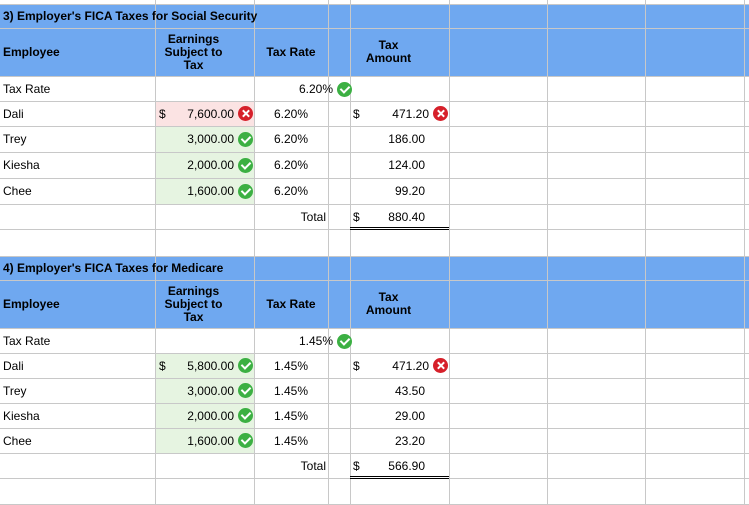 This screenshot has height=505, width=749. Describe the element at coordinates (17, 440) in the screenshot. I see `med-chee-name: Chee` at that location.